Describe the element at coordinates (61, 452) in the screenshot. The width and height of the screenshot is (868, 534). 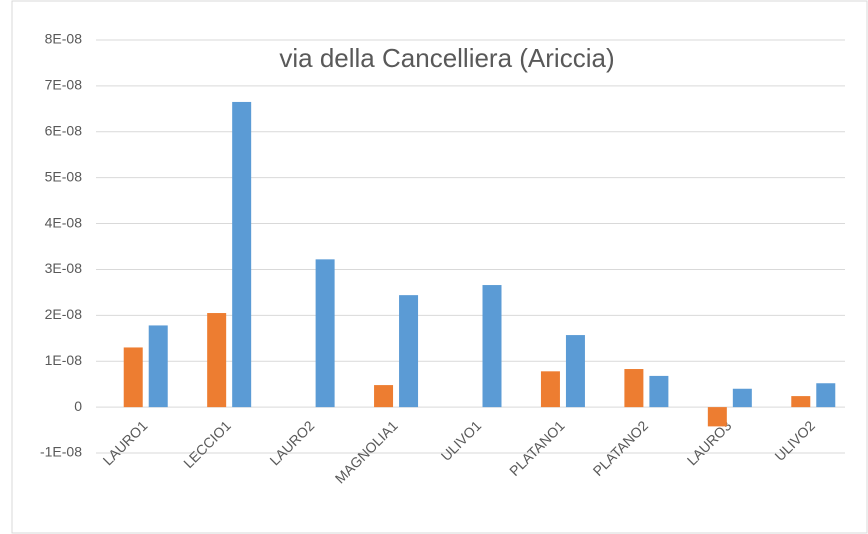
I see `y-tick-label: -1E-08` at that location.